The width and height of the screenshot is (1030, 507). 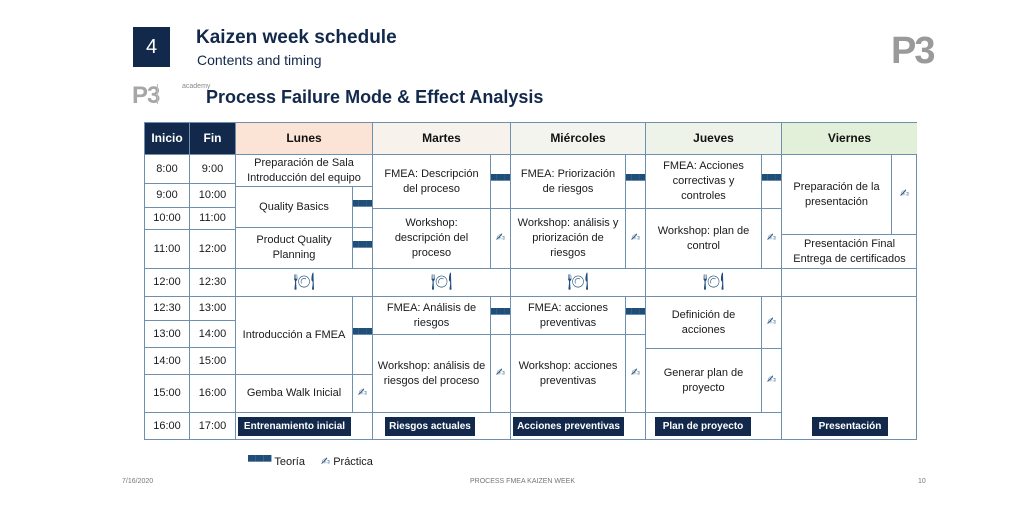 I want to click on time-start: 12:00, so click(x=167, y=283).